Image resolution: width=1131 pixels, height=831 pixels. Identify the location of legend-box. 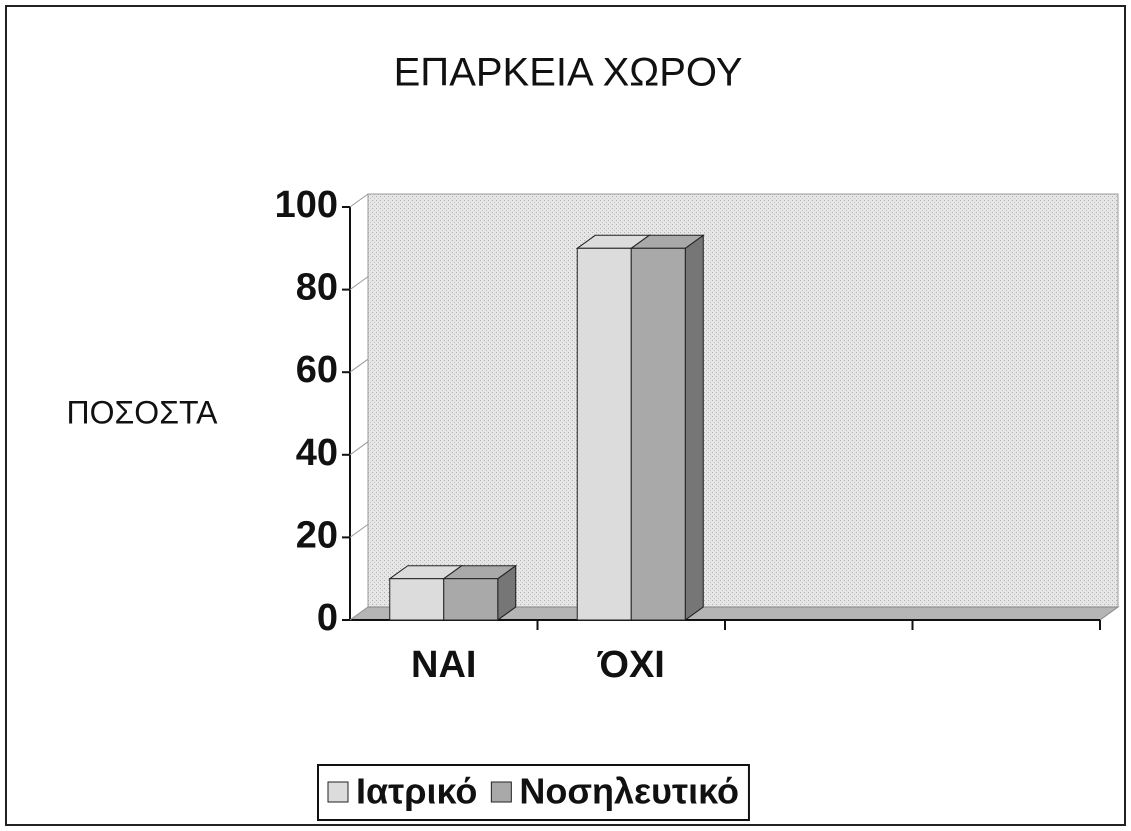
(533, 792).